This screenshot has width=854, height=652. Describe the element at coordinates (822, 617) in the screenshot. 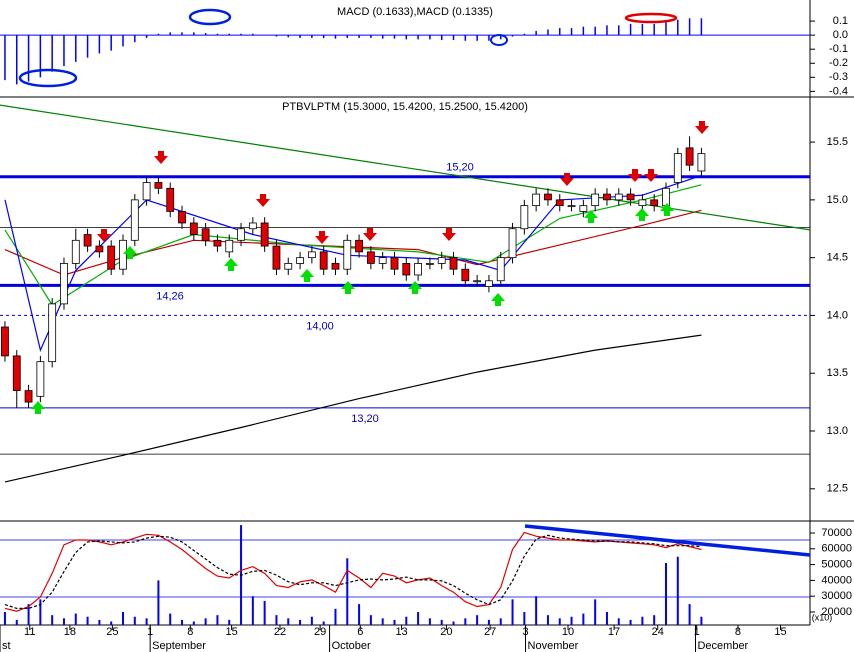

I see `unit-label: (x10)` at that location.